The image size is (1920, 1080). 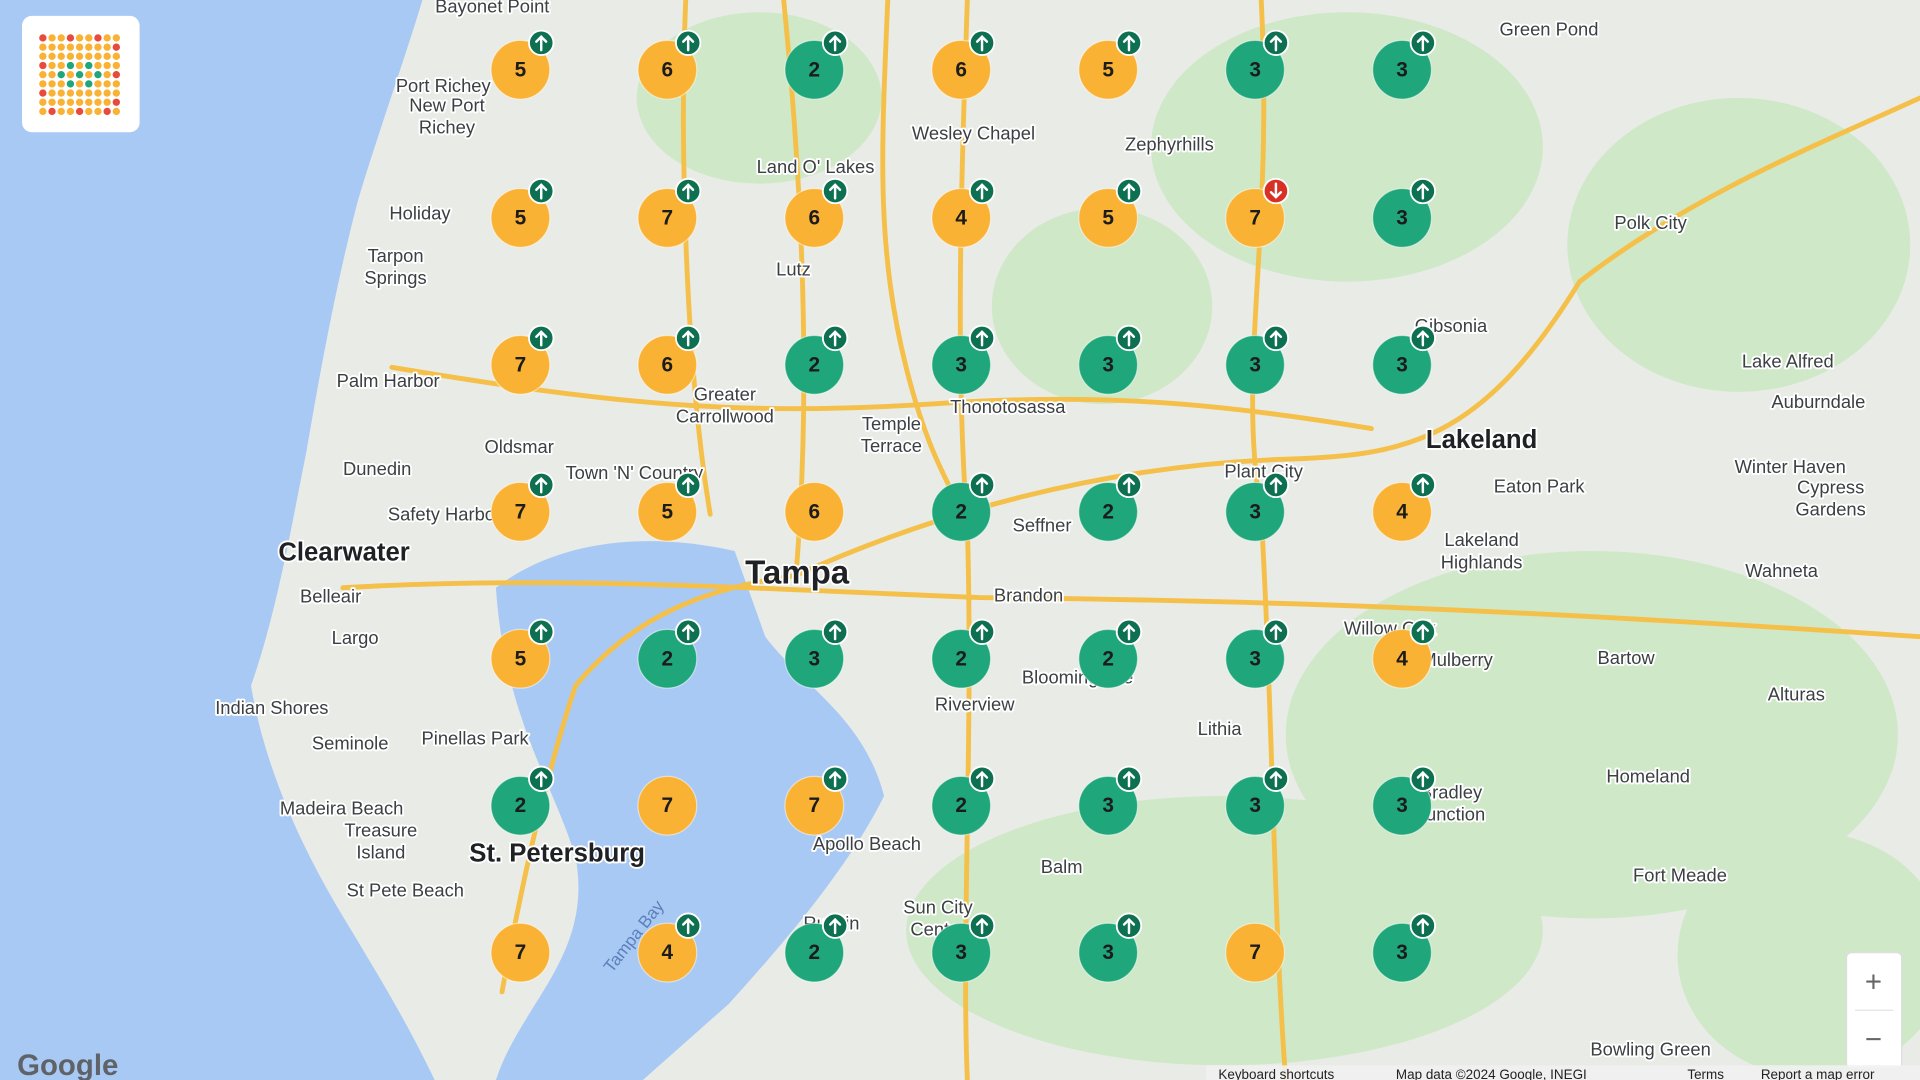 I want to click on app-logo, so click(x=81, y=74).